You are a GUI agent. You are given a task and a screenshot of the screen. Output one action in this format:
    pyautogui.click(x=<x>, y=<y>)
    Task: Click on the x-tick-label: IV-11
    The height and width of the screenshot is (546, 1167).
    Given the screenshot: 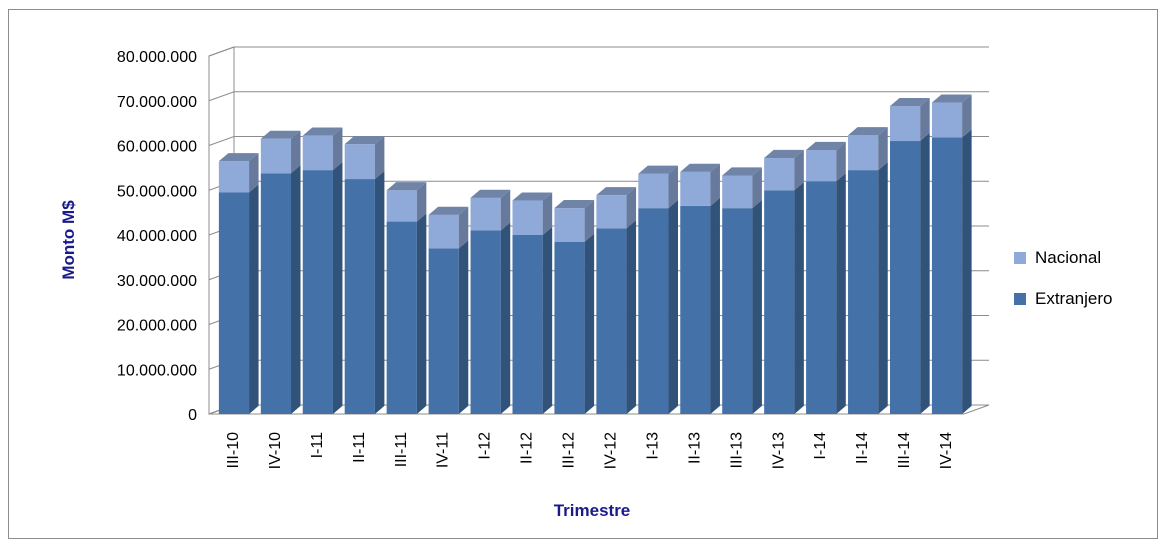 What is the action you would take?
    pyautogui.click(x=443, y=450)
    